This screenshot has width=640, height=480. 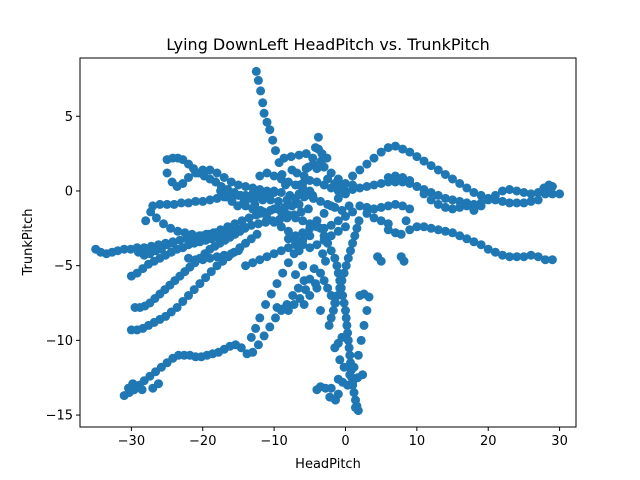 What do you see at coordinates (202, 441) in the screenshot?
I see `x-tick-label: −20` at bounding box center [202, 441].